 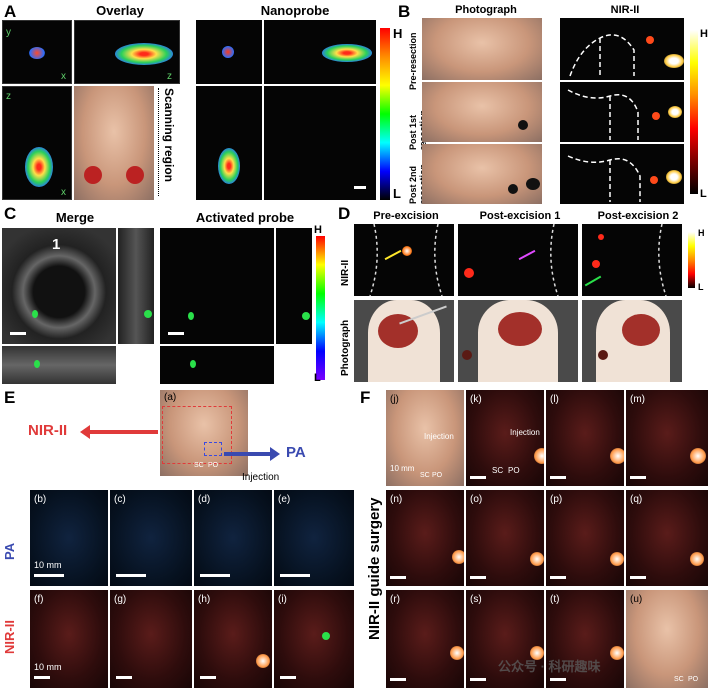 I want to click on panel-b-label: B, so click(x=404, y=11).